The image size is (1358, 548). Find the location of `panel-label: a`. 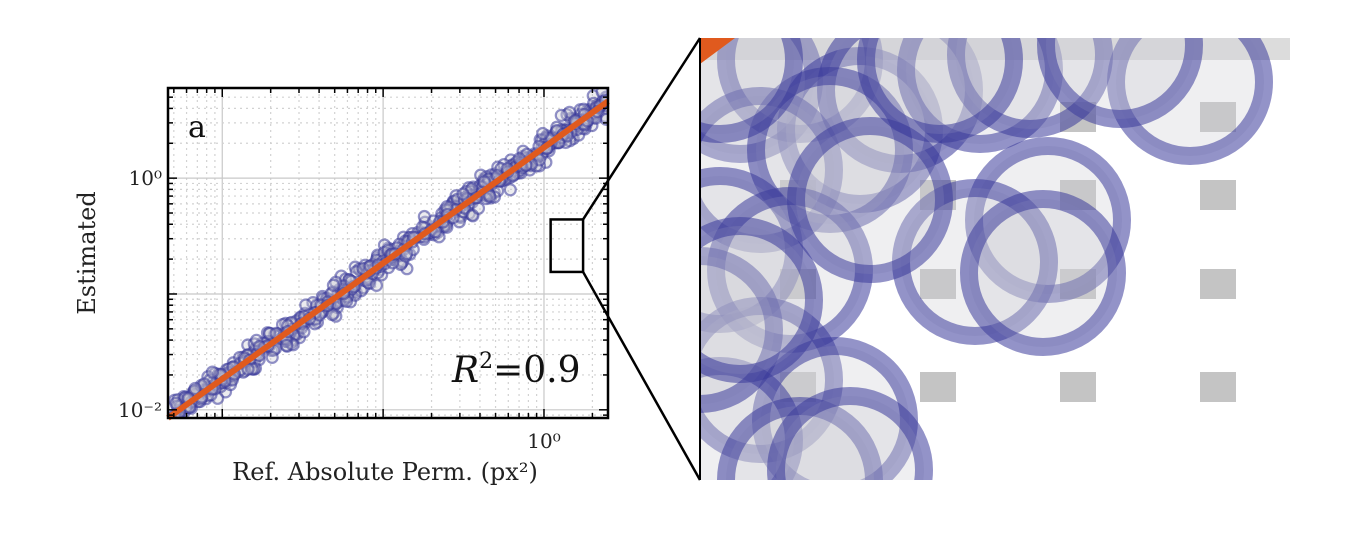

panel-label: a is located at coordinates (197, 127).